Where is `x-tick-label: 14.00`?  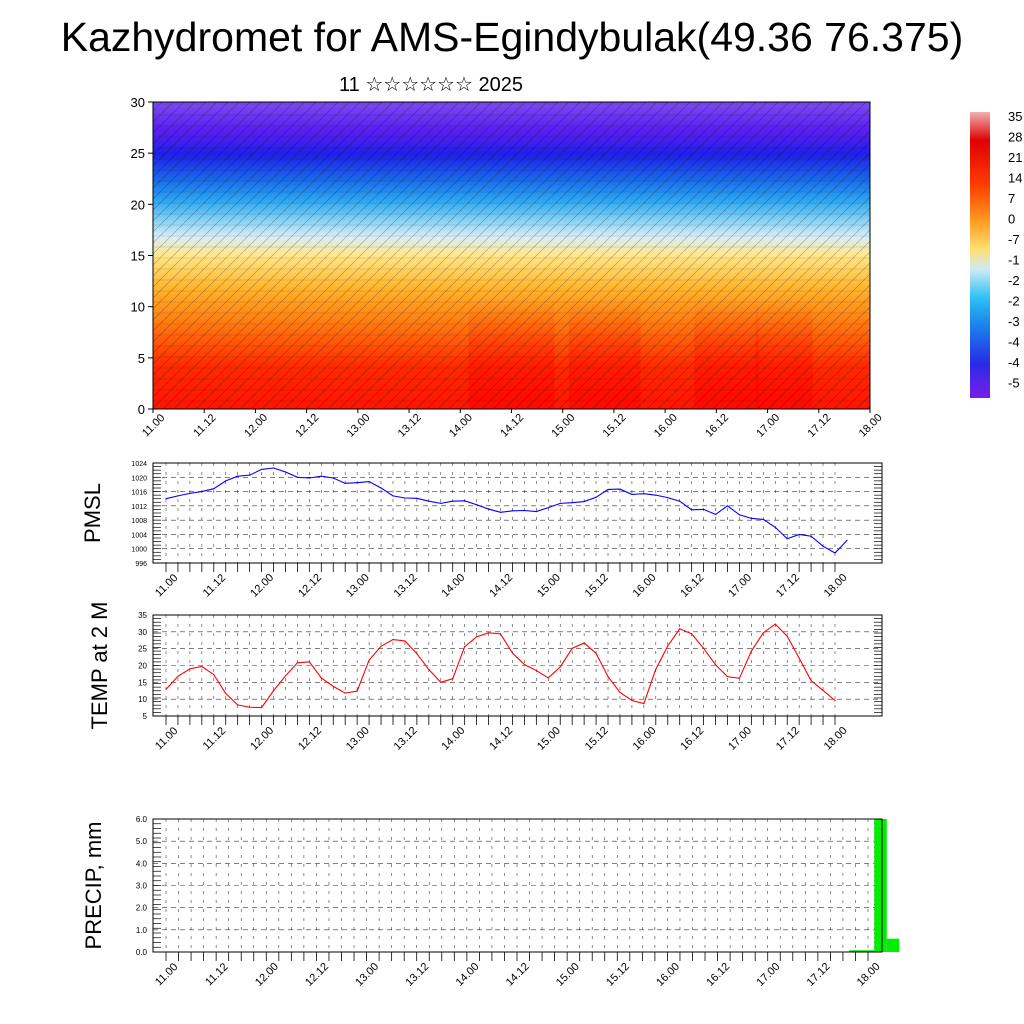 x-tick-label: 14.00 is located at coordinates (453, 739).